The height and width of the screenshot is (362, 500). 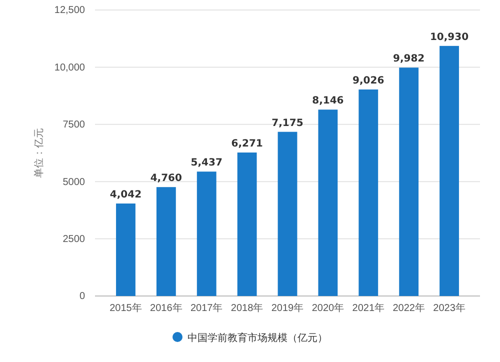 I want to click on y-tick-label: 10,000, so click(x=70, y=68).